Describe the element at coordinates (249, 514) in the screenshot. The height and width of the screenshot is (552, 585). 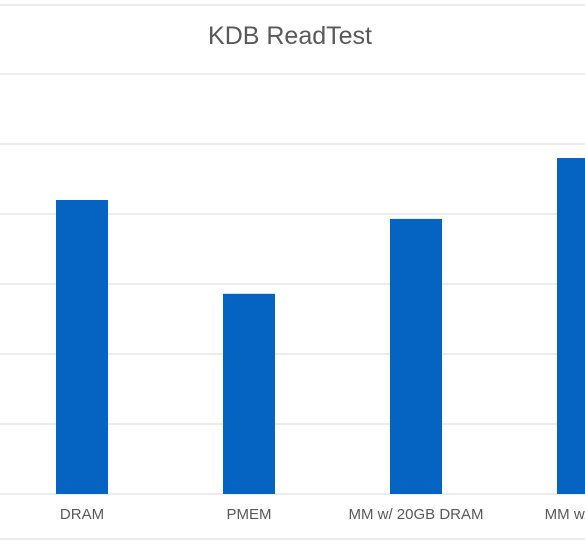
I see `category-label-2: PMEM` at that location.